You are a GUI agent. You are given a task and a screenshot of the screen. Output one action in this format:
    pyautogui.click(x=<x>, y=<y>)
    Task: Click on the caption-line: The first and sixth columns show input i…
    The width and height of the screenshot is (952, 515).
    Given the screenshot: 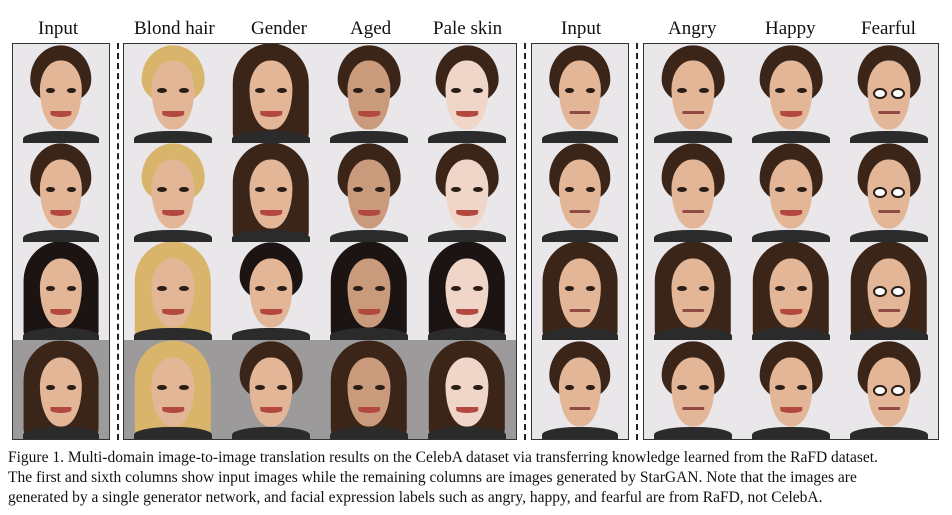 What is the action you would take?
    pyautogui.click(x=432, y=477)
    